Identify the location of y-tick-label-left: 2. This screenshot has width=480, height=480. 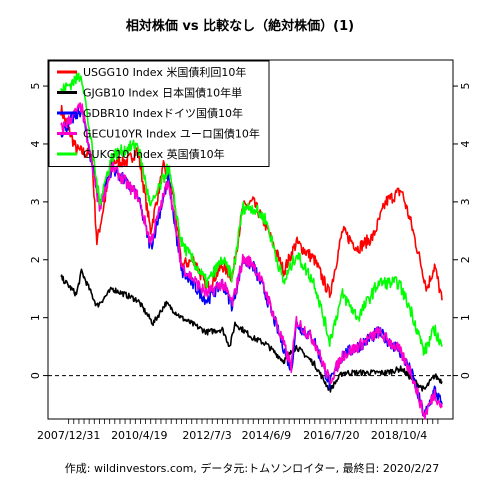
(35, 259).